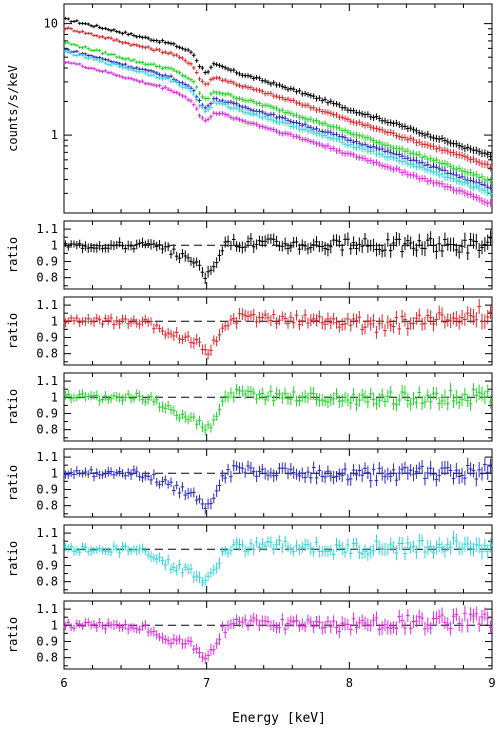 The height and width of the screenshot is (729, 498). I want to click on x-tick-label: 8, so click(349, 683).